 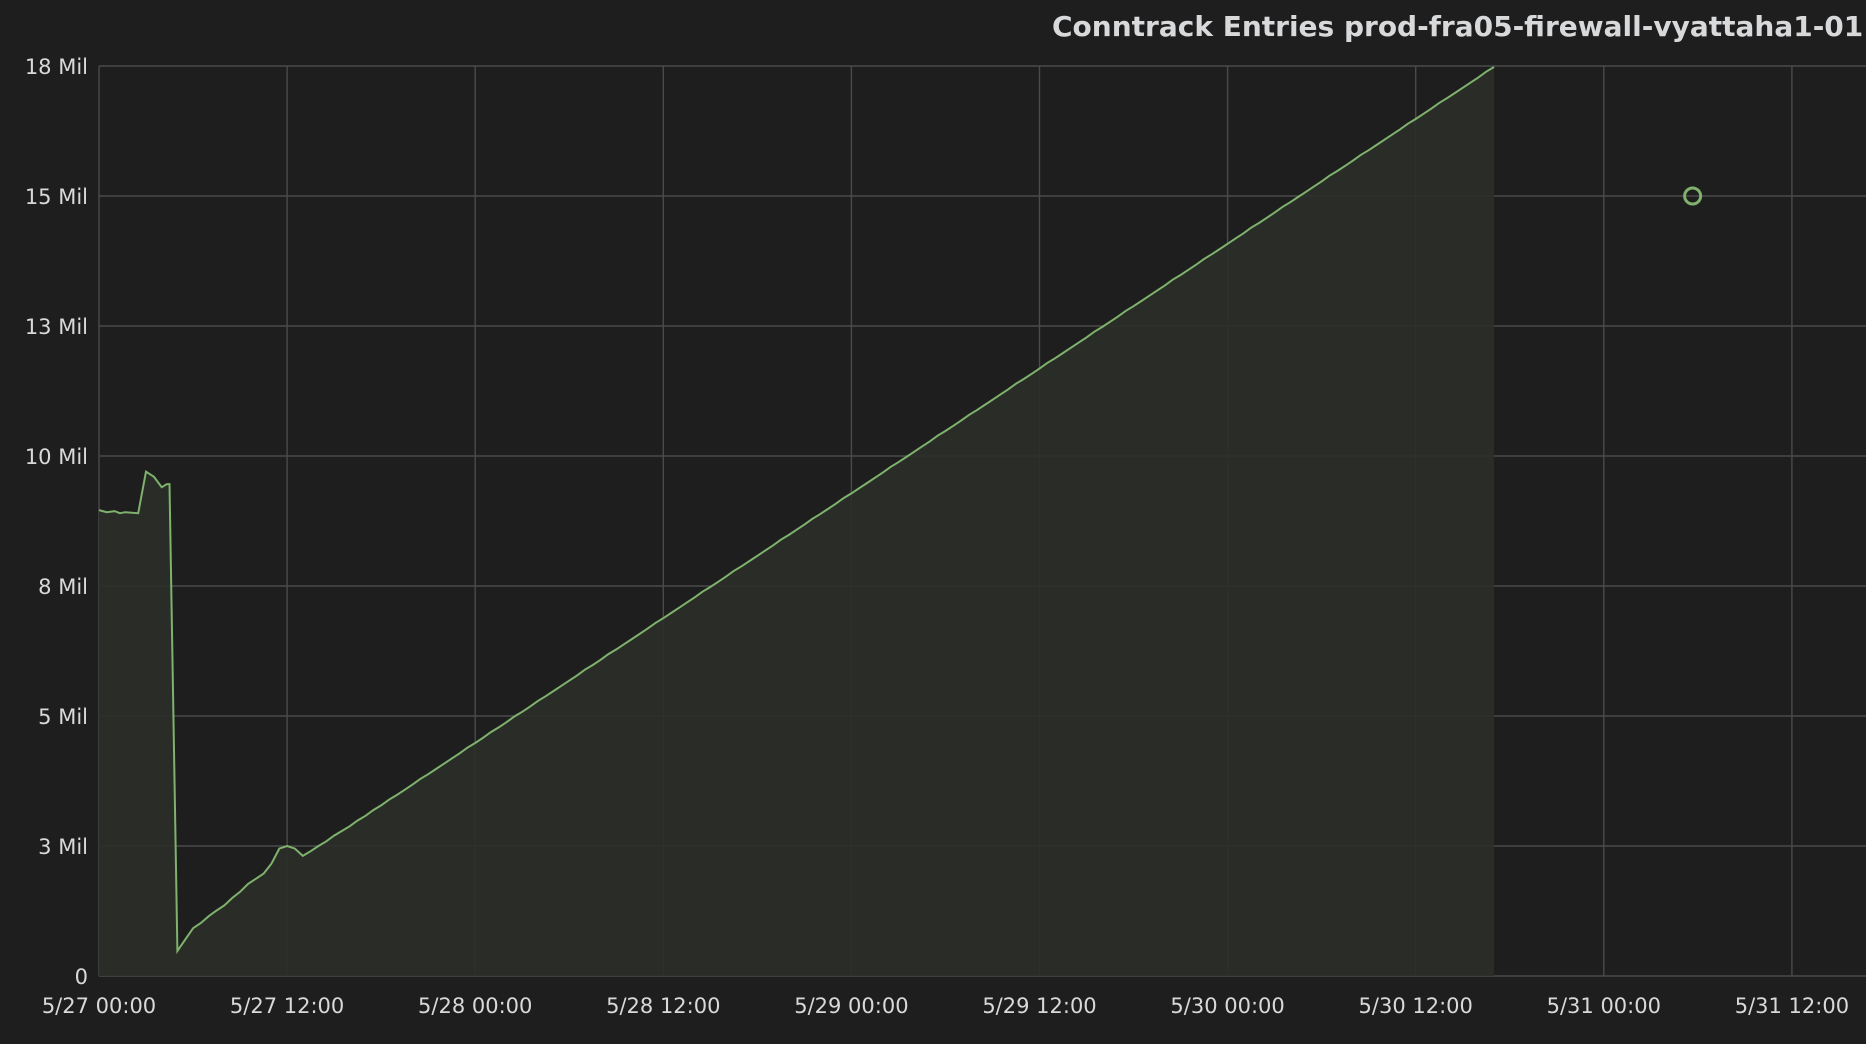 I want to click on y-tick-label: 15 Mil, so click(x=56, y=197).